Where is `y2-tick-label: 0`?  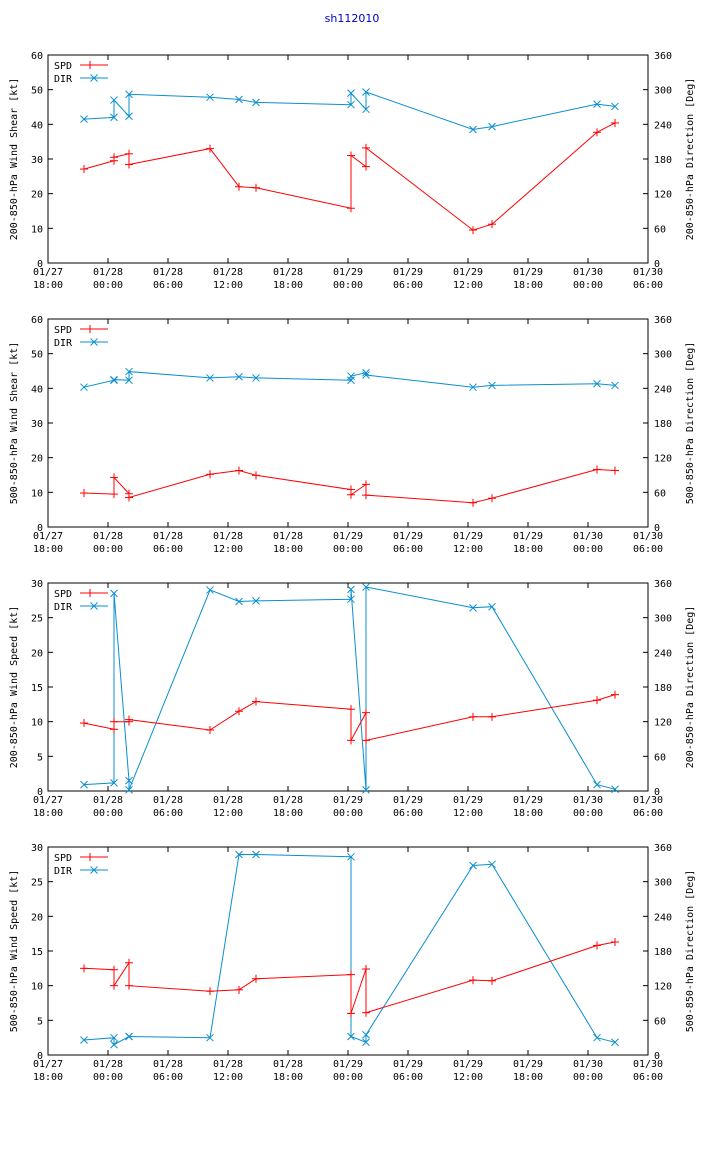
y2-tick-label: 0 is located at coordinates (657, 264).